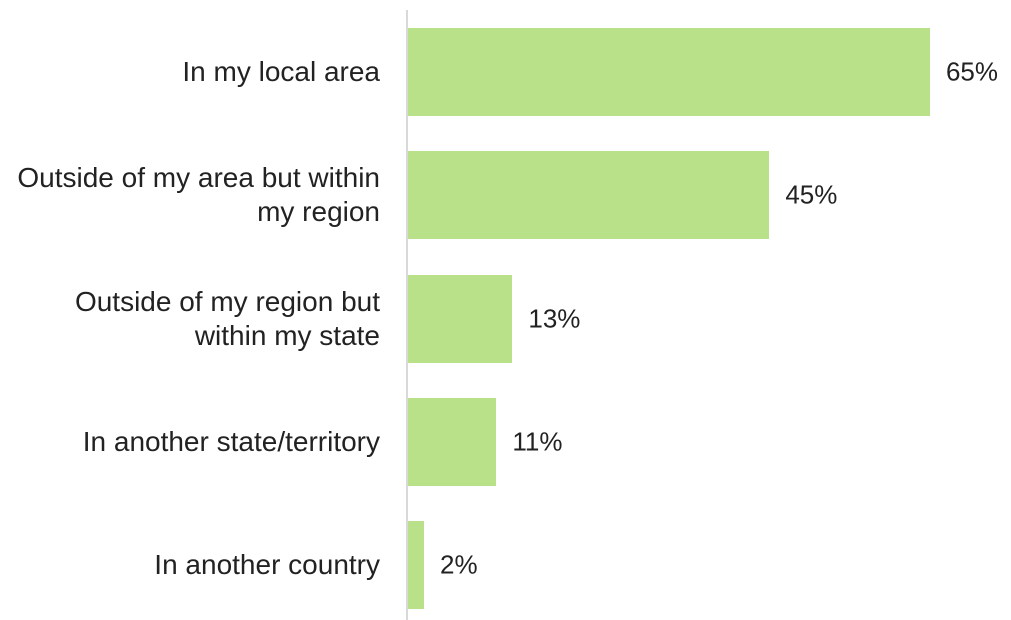  What do you see at coordinates (198, 195) in the screenshot?
I see `category-label: Outside of my area but within my region` at bounding box center [198, 195].